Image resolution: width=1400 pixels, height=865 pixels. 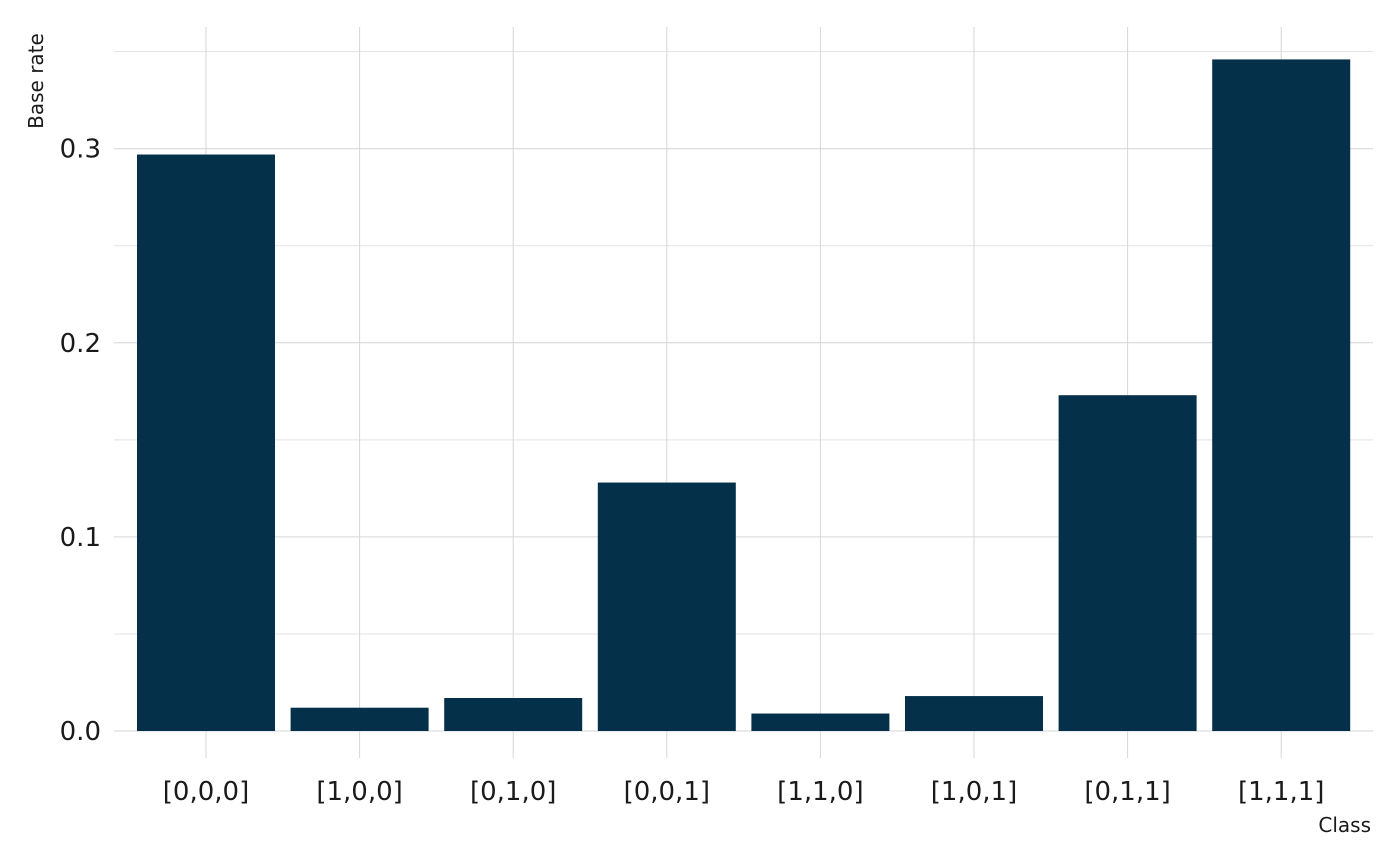 What do you see at coordinates (80, 538) in the screenshot?
I see `y-tick-label: 0.1` at bounding box center [80, 538].